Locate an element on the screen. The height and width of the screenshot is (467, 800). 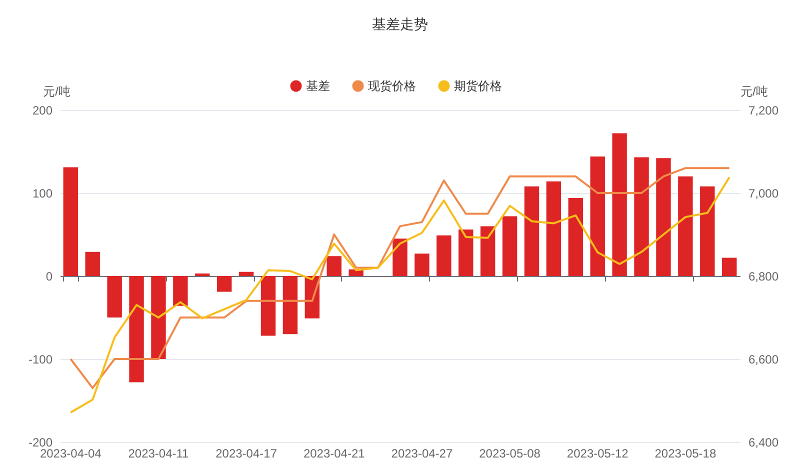
y2-tick-label: 7,000 is located at coordinates (763, 193).